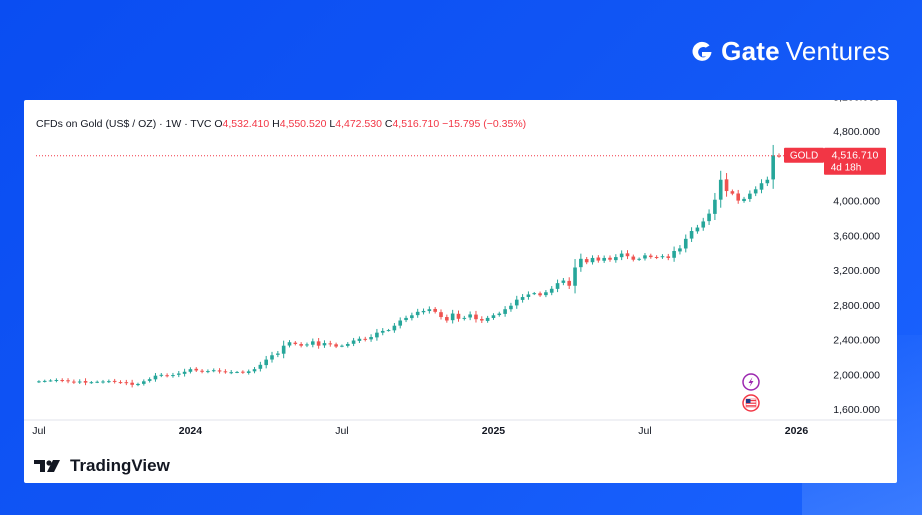  What do you see at coordinates (218, 124) in the screenshot?
I see `legend-open-label: O` at bounding box center [218, 124].